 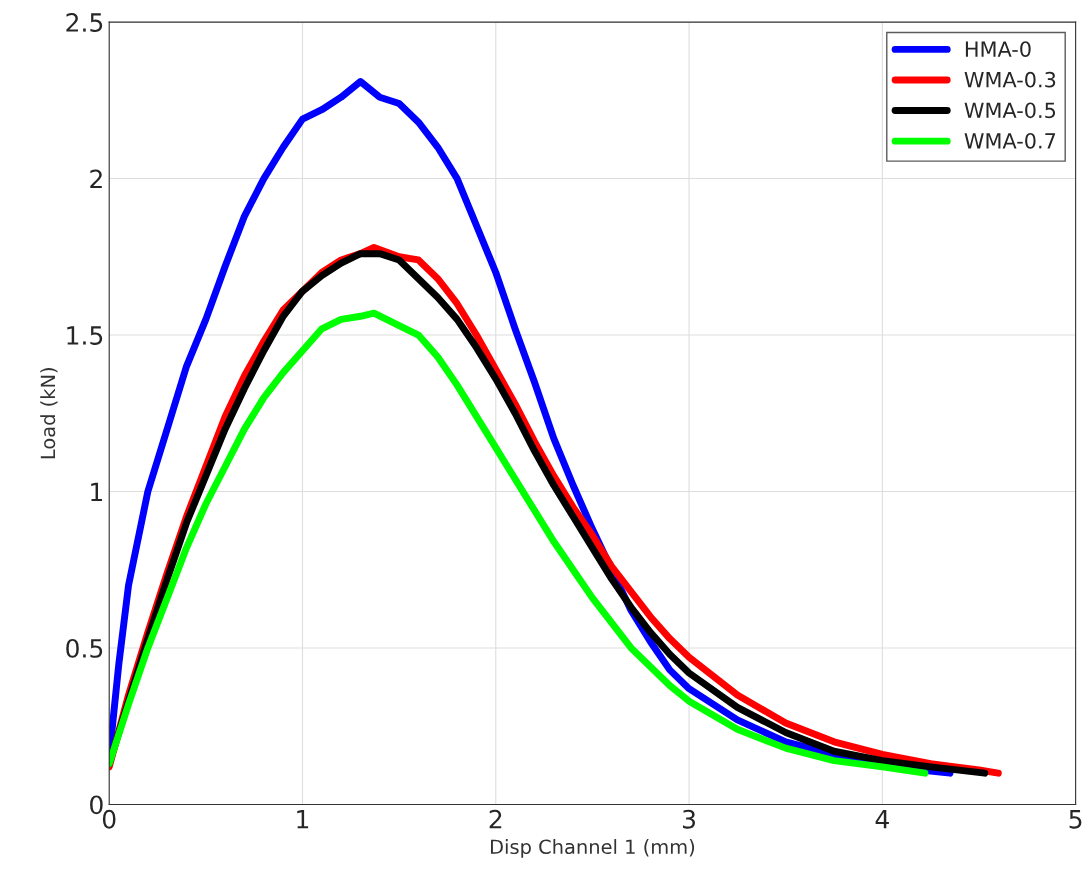 I want to click on legend-label: WMA-0.3, so click(x=1010, y=79).